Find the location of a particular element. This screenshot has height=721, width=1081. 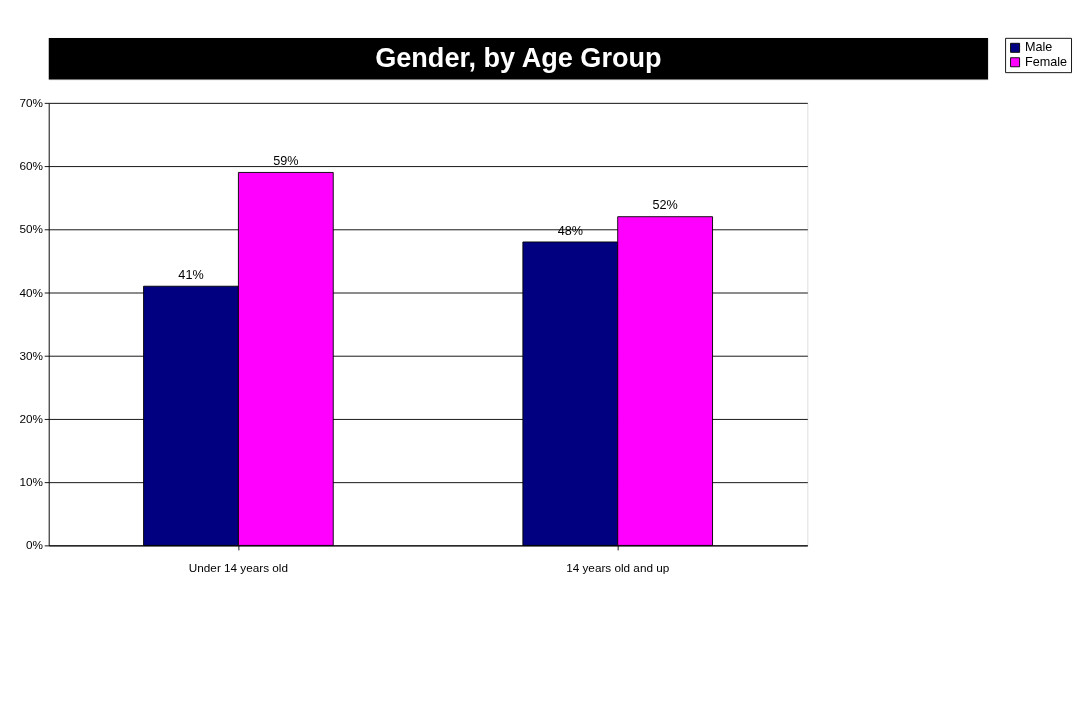

y-tick-label: 60% is located at coordinates (31, 166).